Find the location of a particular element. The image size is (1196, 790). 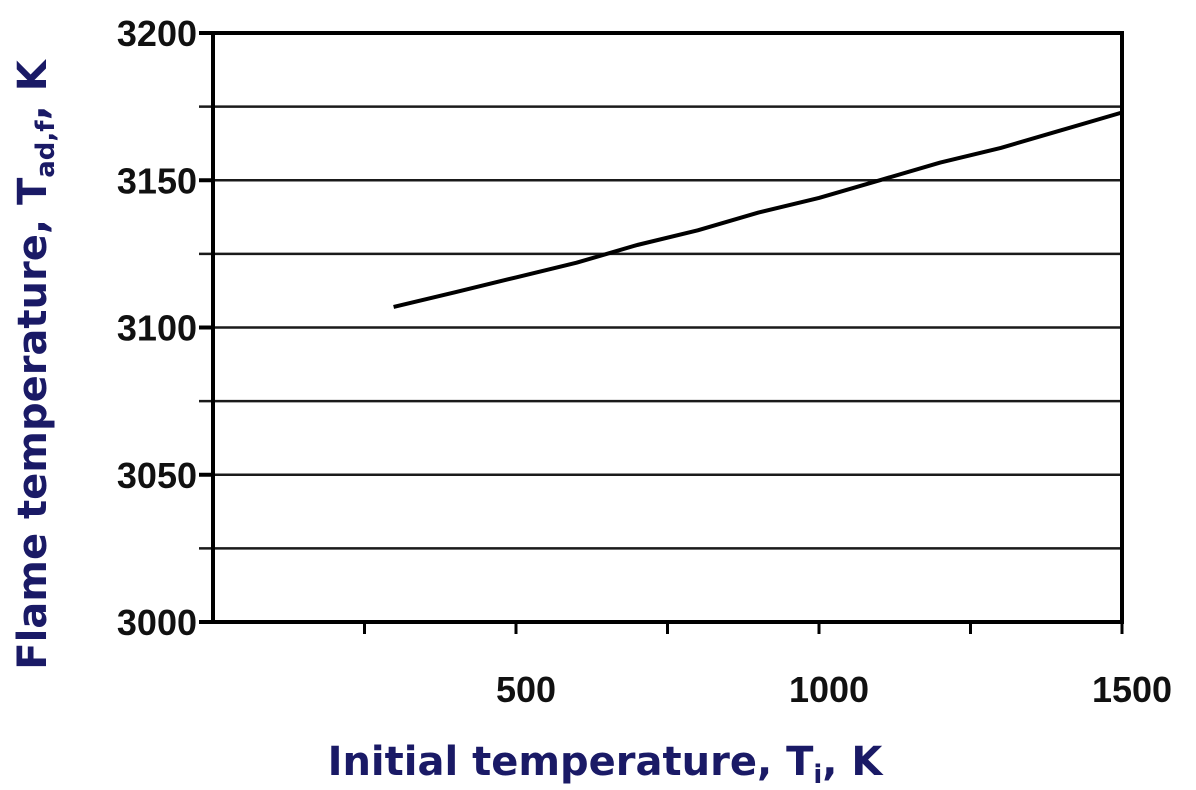

y-tick-label: 3200 is located at coordinates (157, 33).